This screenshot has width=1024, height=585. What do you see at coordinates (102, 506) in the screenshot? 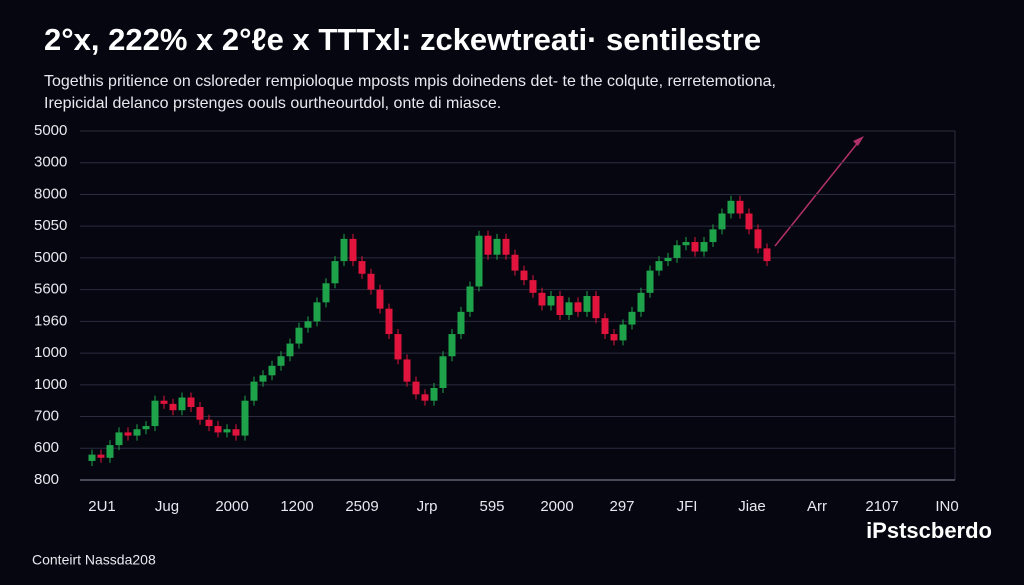
I see `x-tick-label: 2U1` at bounding box center [102, 506].